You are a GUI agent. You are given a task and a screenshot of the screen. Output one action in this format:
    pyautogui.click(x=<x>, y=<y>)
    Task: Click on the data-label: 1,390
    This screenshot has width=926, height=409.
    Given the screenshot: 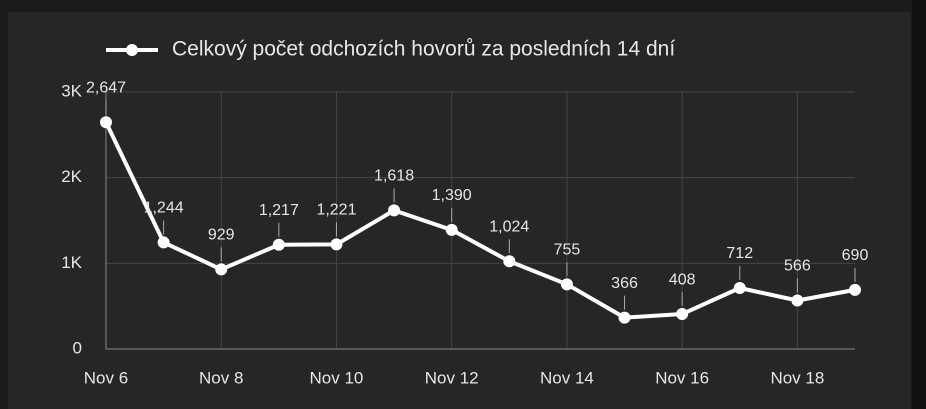 What is the action you would take?
    pyautogui.click(x=452, y=195)
    